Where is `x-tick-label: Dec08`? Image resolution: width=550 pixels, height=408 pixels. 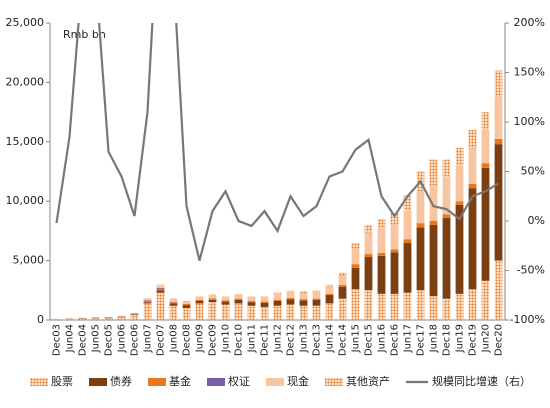 x-tick-label: Dec08 is located at coordinates (187, 340).